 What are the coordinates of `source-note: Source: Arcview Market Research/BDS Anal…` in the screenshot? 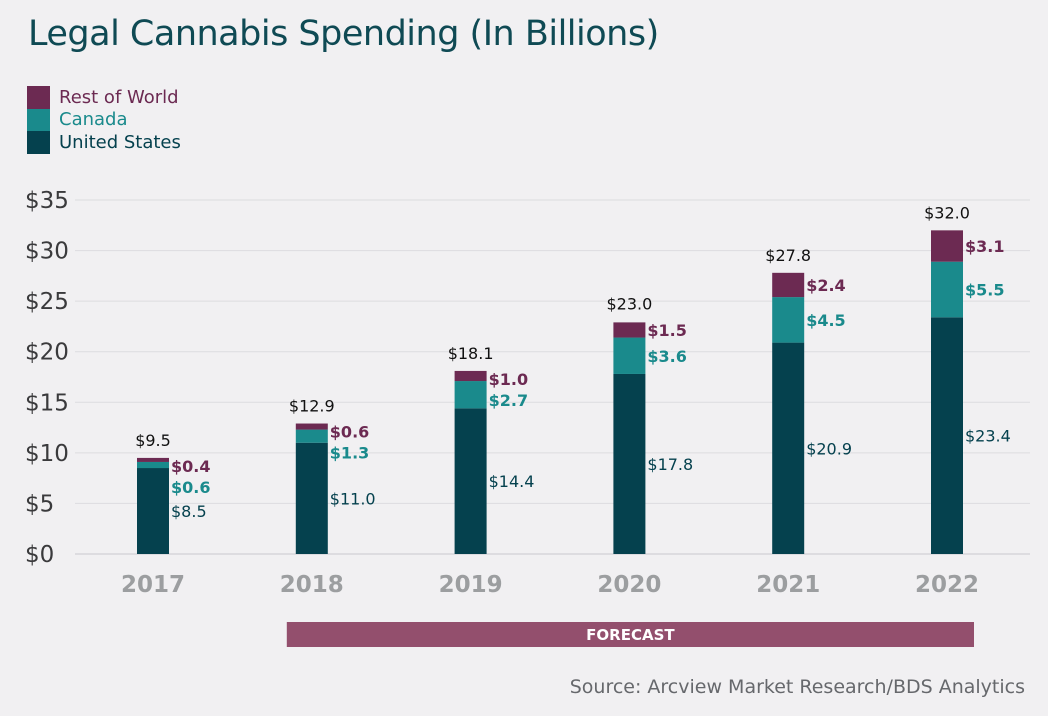 It's located at (797, 687).